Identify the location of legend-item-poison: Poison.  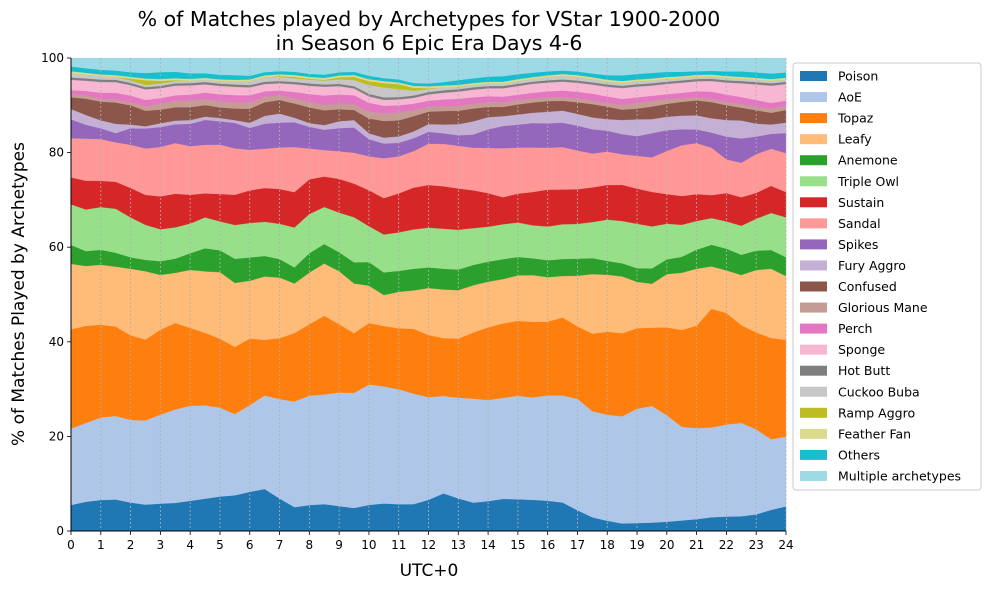
(839, 76).